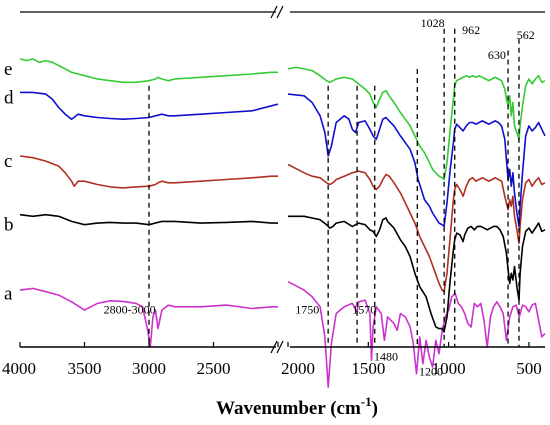  I want to click on annotation-630: 630, so click(497, 55).